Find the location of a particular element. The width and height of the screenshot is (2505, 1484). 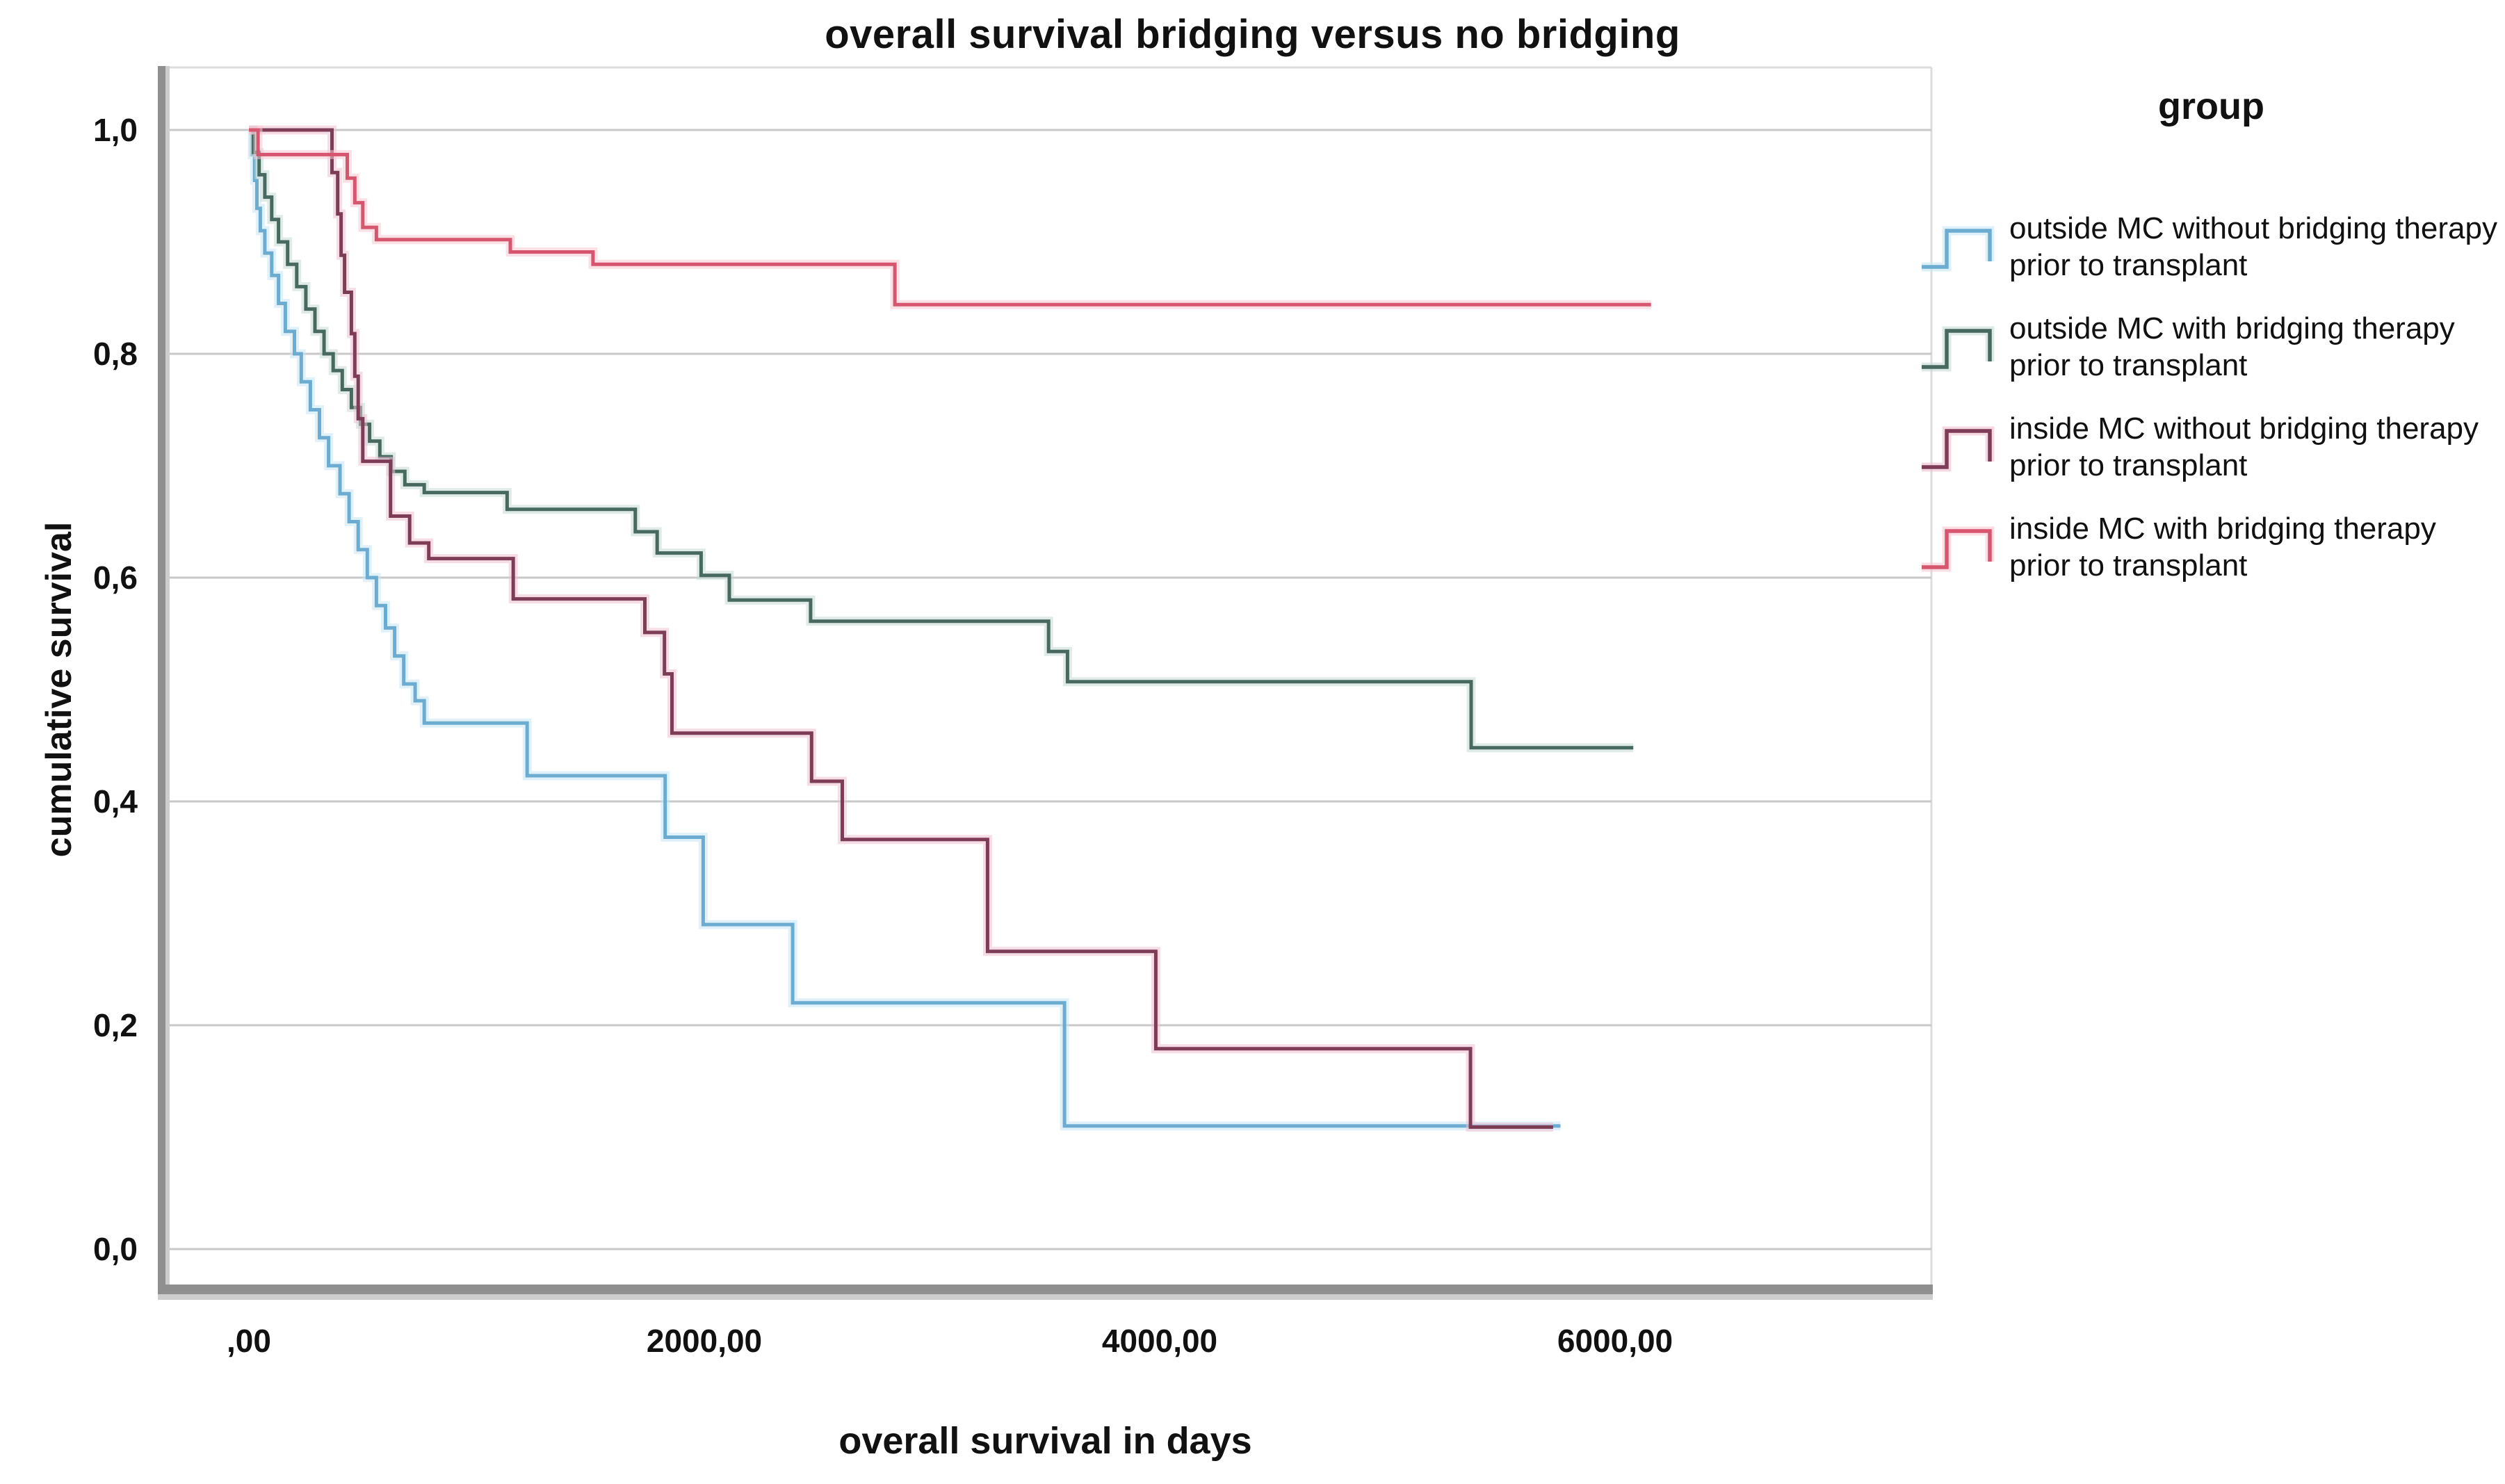

y-tick-label-4: 0,2 is located at coordinates (116, 1025).